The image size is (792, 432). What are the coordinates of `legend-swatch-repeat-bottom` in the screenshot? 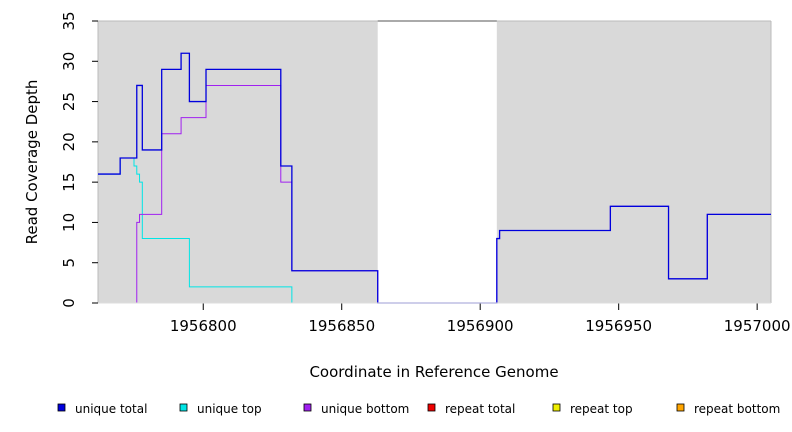 It's located at (680, 407).